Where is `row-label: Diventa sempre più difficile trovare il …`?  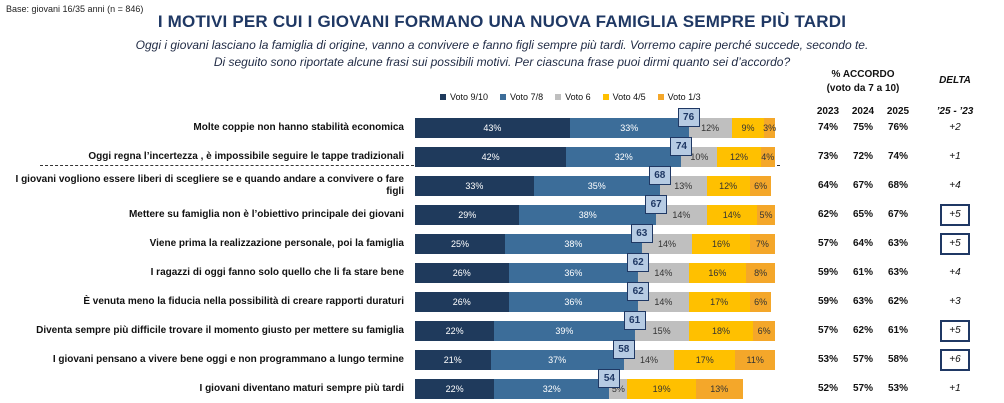
row-label: Diventa sempre più difficile trovare il … is located at coordinates (220, 330).